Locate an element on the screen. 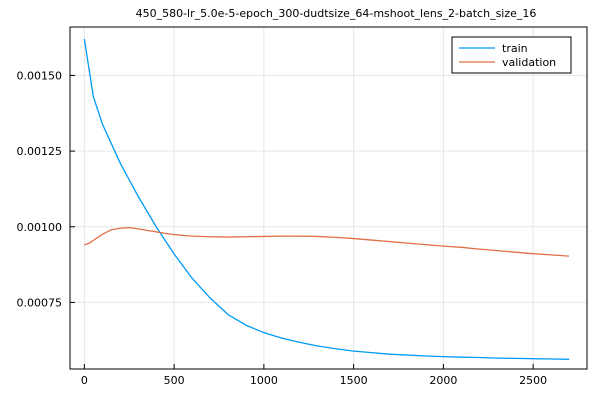 This screenshot has width=600, height=400. x-tick-label: 500 is located at coordinates (174, 380).